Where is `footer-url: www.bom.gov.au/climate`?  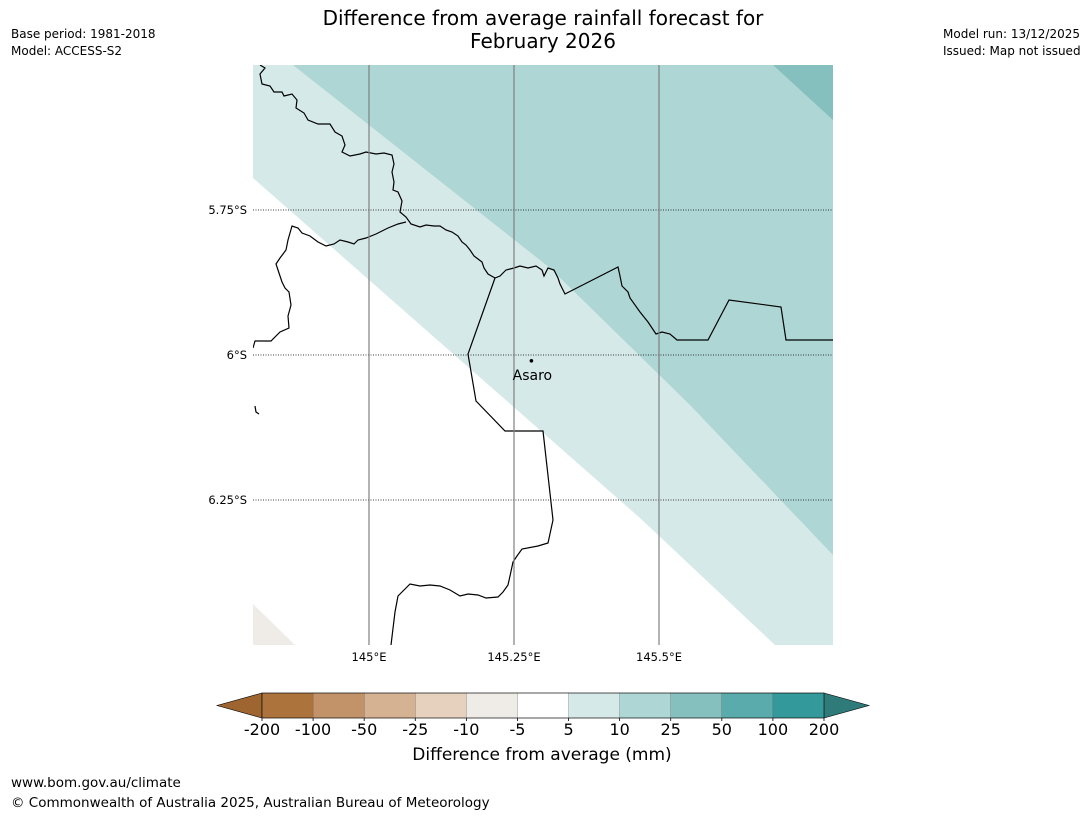 footer-url: www.bom.gov.au/climate is located at coordinates (96, 783).